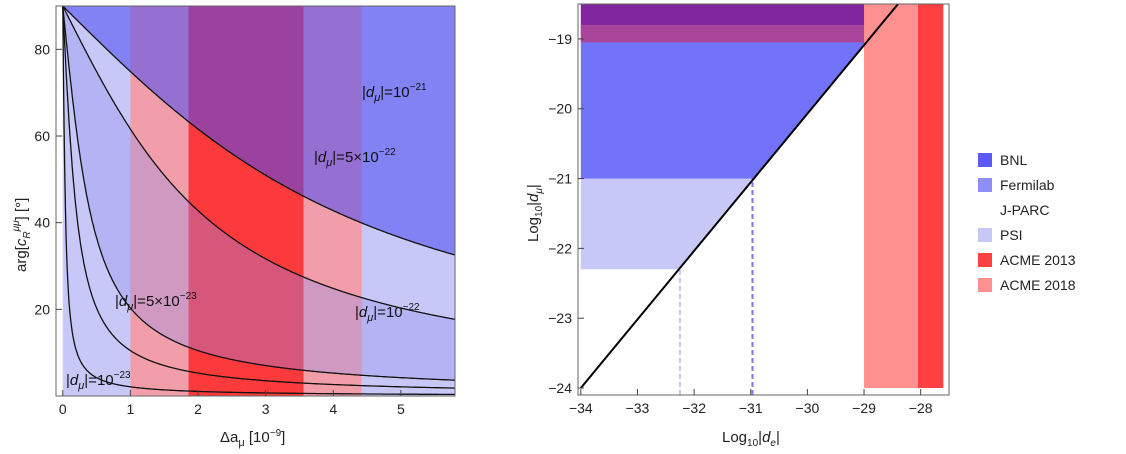 This screenshot has height=454, width=1126. What do you see at coordinates (921, 408) in the screenshot?
I see `right-xtick-label: −28` at bounding box center [921, 408].